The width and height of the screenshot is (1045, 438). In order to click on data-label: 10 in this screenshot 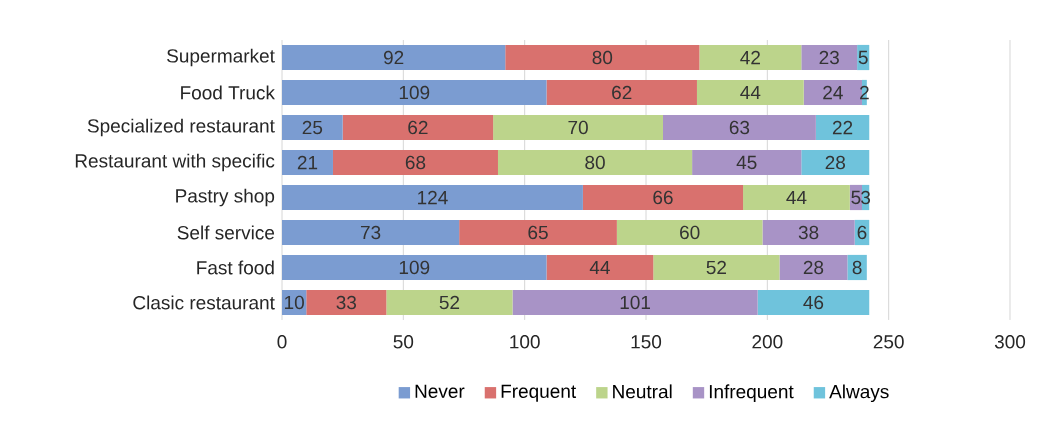, I will do `click(294, 302)`.